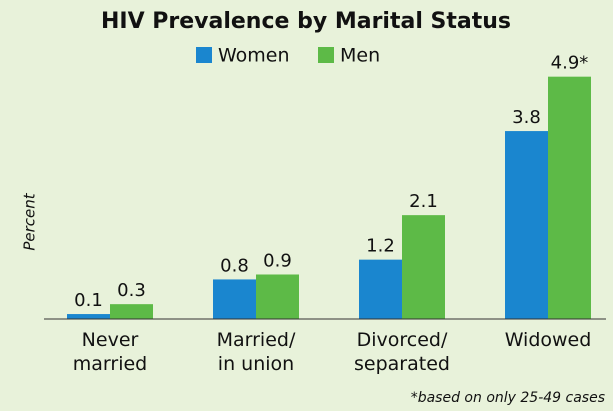 This screenshot has height=411, width=613. What do you see at coordinates (277, 260) in the screenshot?
I see `value-label: 0.9` at bounding box center [277, 260].